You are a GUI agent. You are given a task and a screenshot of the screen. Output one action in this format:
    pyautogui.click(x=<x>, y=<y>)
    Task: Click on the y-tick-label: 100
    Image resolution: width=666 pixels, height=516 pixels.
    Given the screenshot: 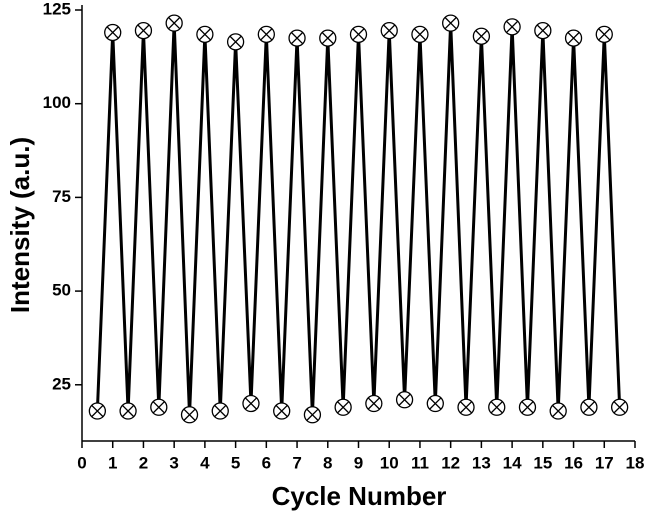 What is the action you would take?
    pyautogui.click(x=57, y=102)
    